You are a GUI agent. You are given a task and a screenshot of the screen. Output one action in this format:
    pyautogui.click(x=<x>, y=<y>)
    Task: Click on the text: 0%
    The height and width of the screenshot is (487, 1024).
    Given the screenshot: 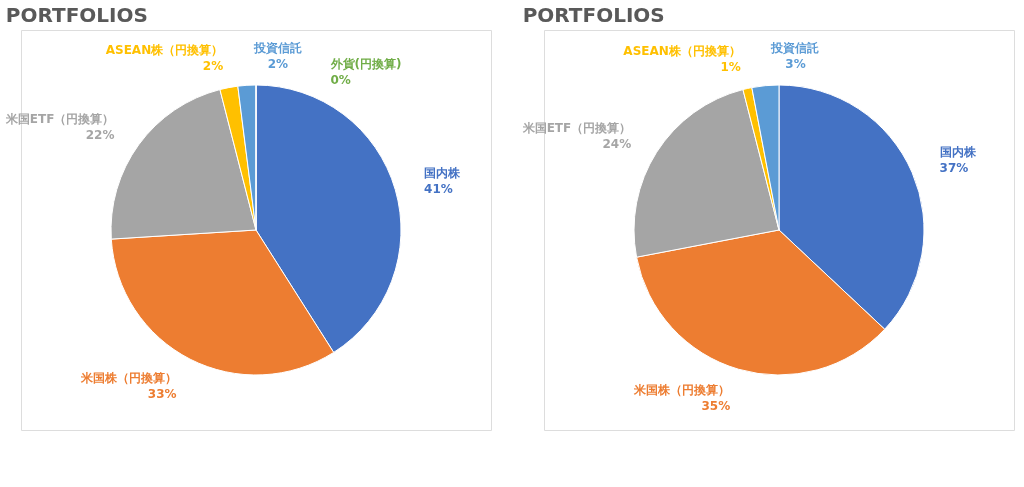 What is the action you would take?
    pyautogui.click(x=340, y=79)
    